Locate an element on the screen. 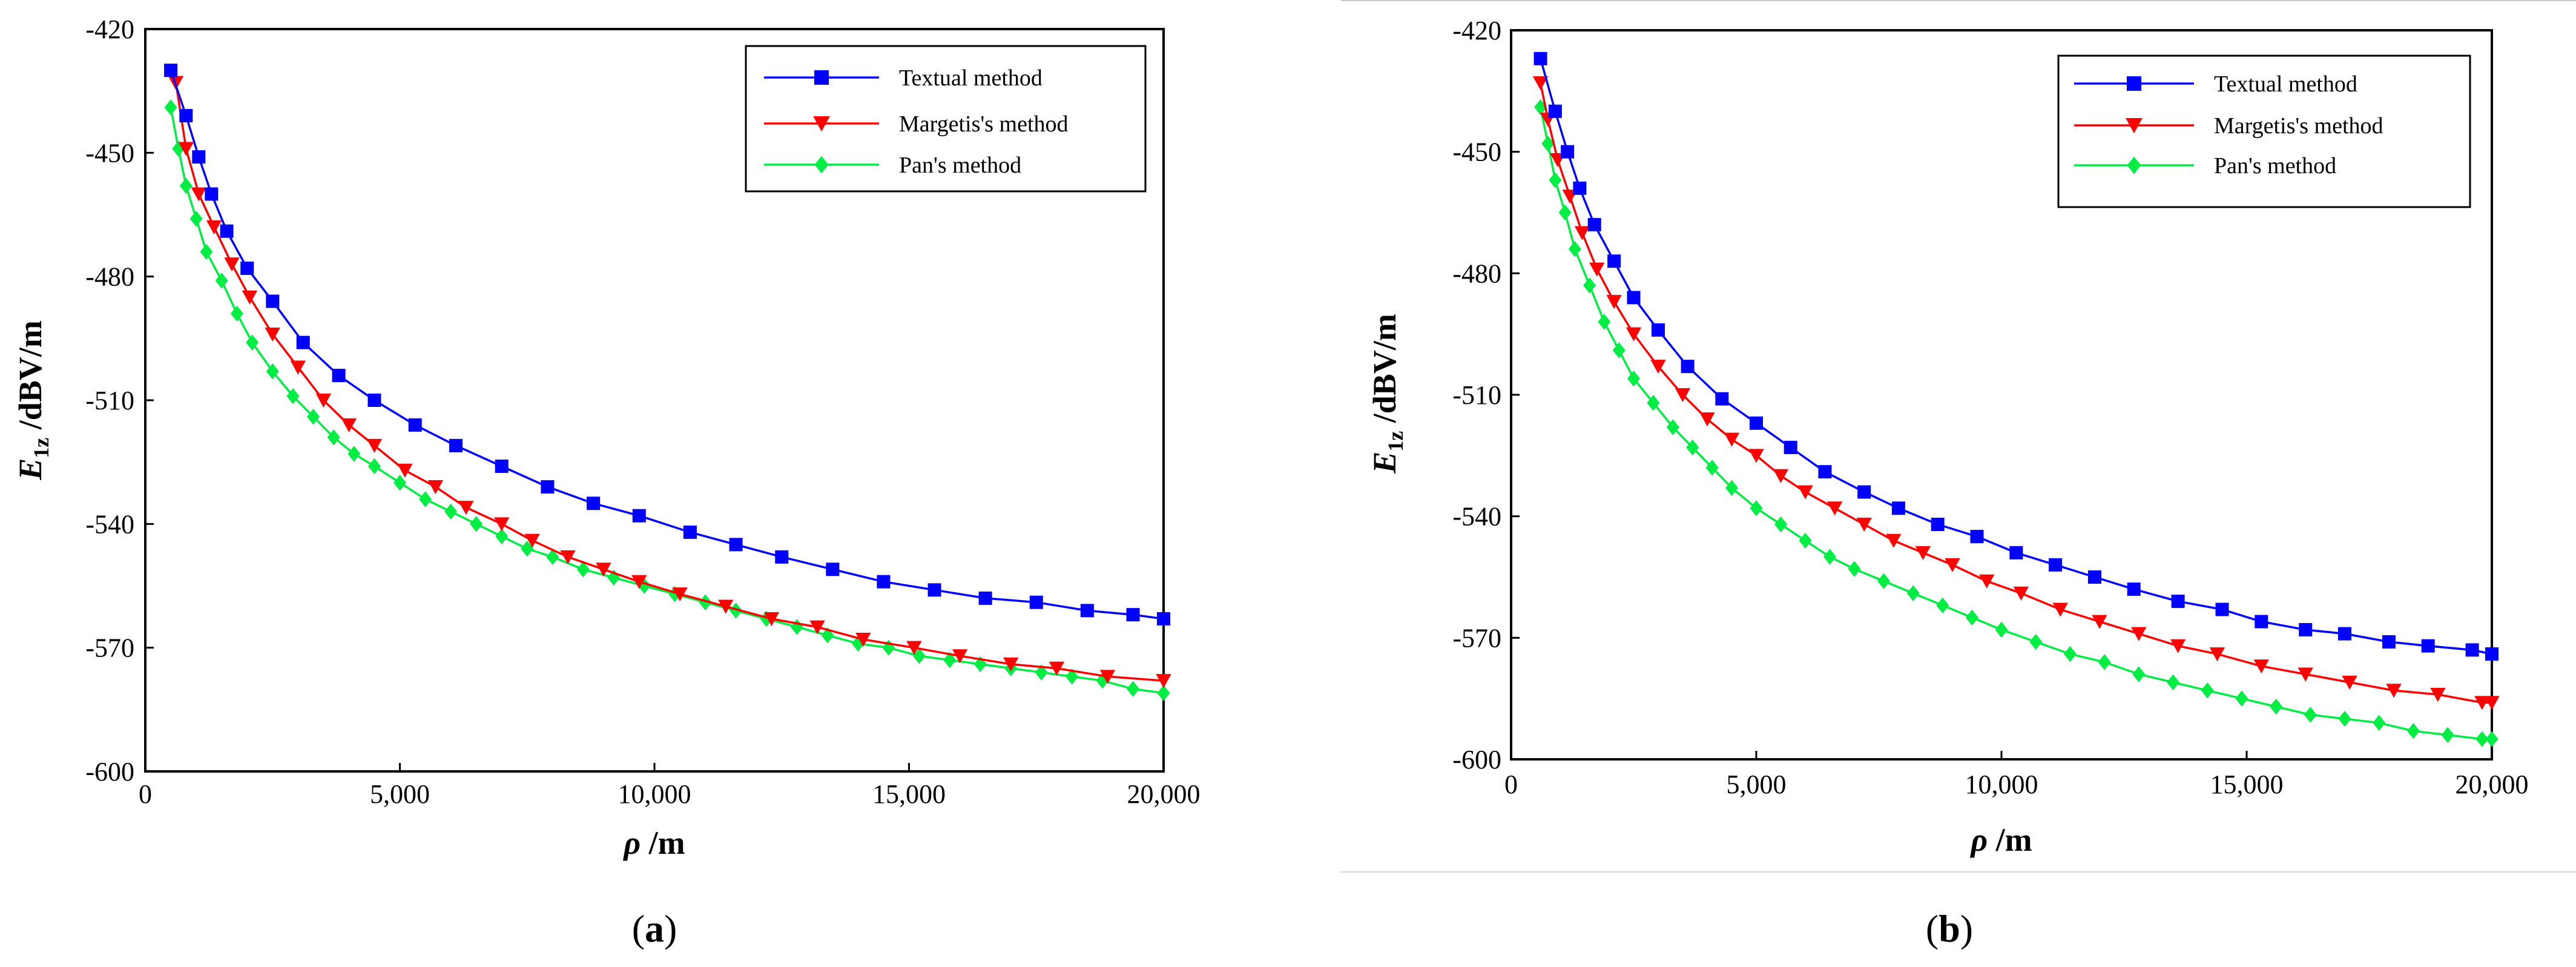  legend-entry: Margetis's method is located at coordinates (916, 124).